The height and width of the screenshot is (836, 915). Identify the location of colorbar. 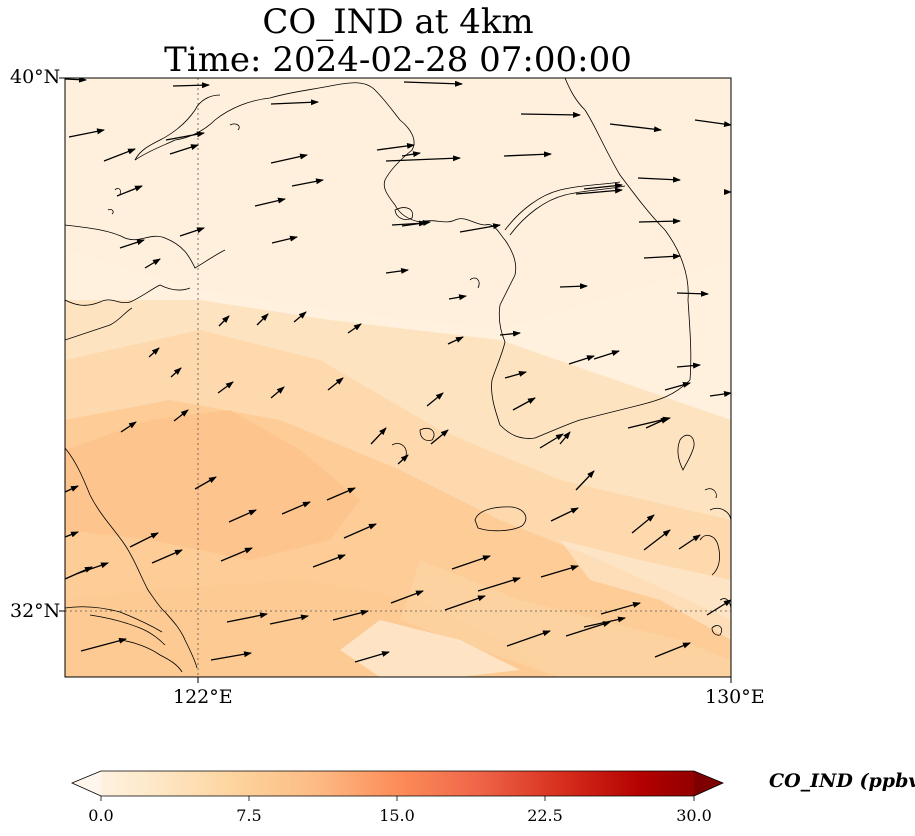
(397, 785).